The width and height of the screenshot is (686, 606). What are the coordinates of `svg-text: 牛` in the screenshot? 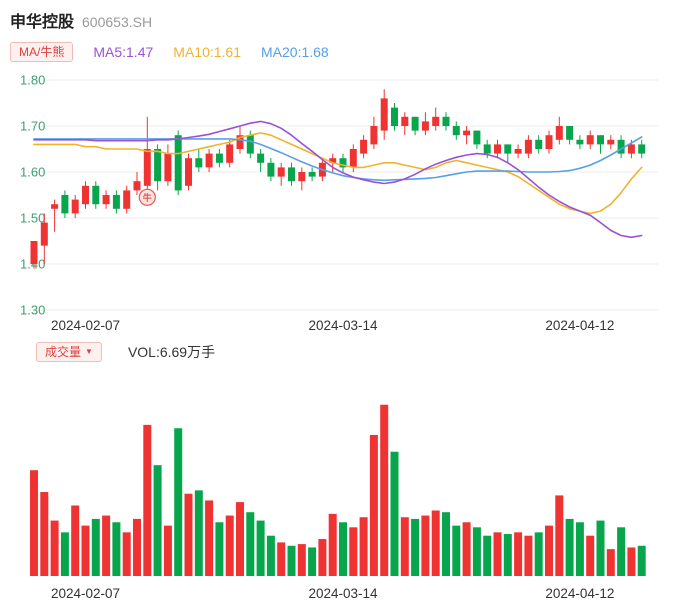 It's located at (147, 197).